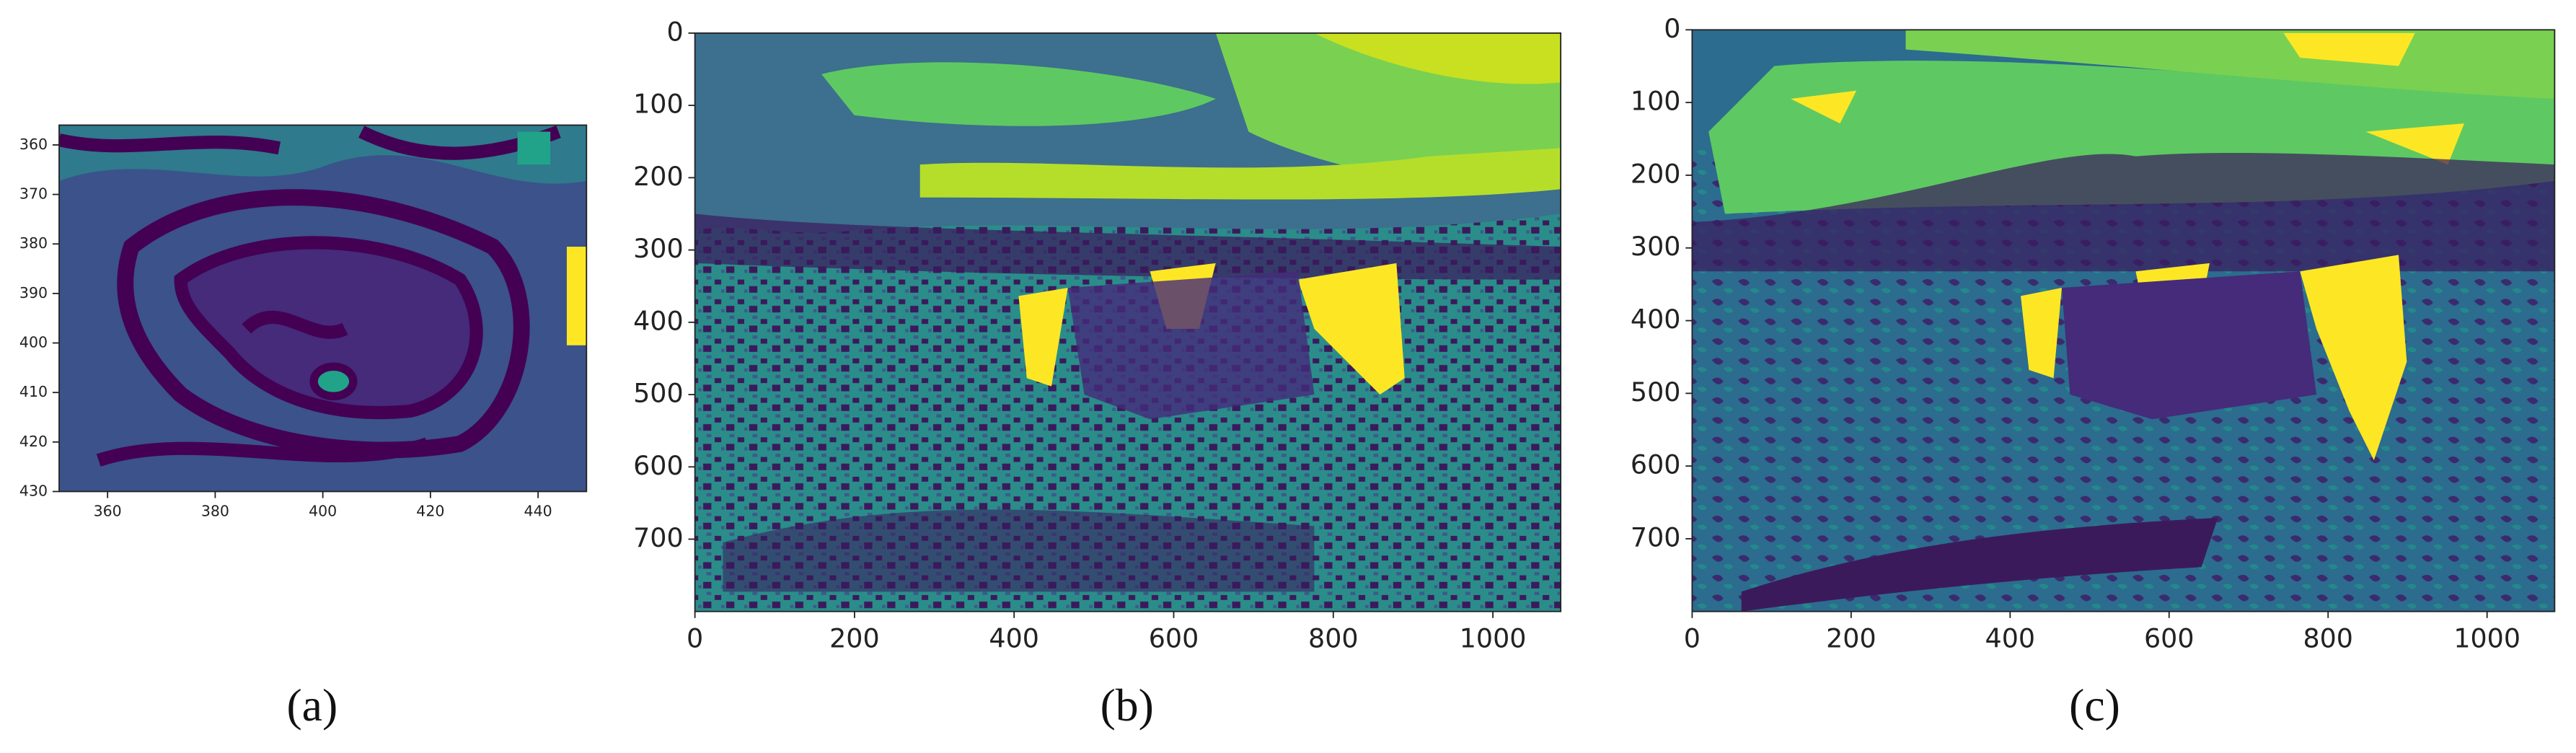 This screenshot has height=753, width=2576. Describe the element at coordinates (33, 491) in the screenshot. I see `y-tick-label: 430` at that location.